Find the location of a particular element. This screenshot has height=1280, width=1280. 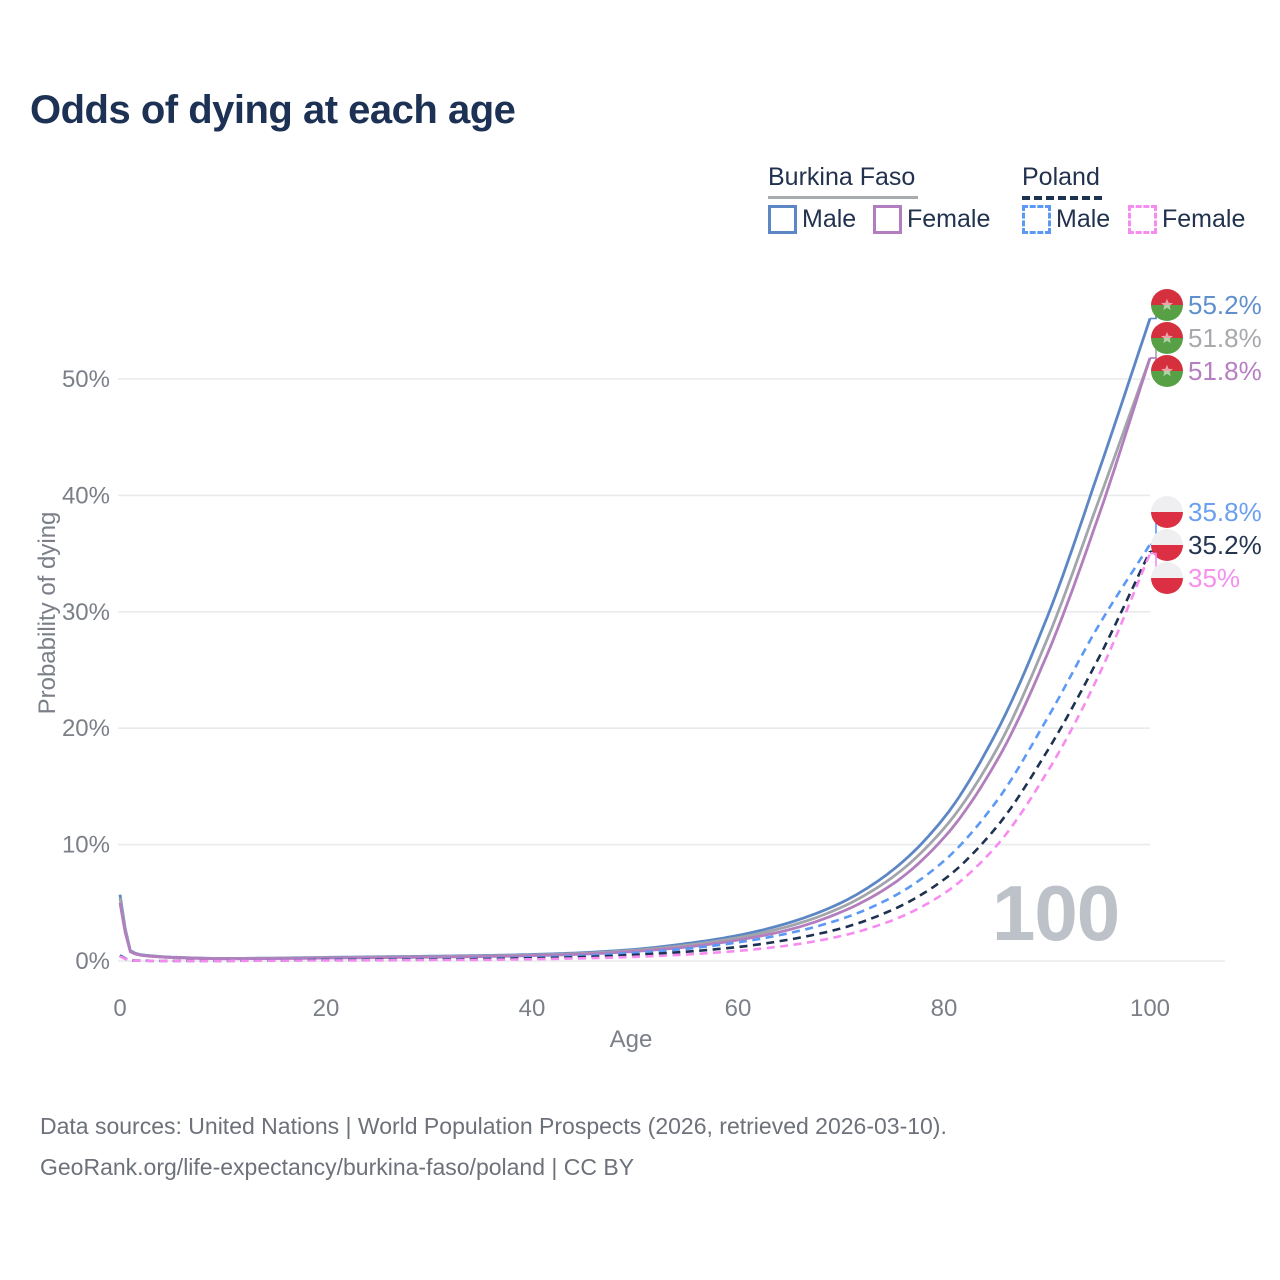

poland-male-swatch-icon is located at coordinates (1036, 219).